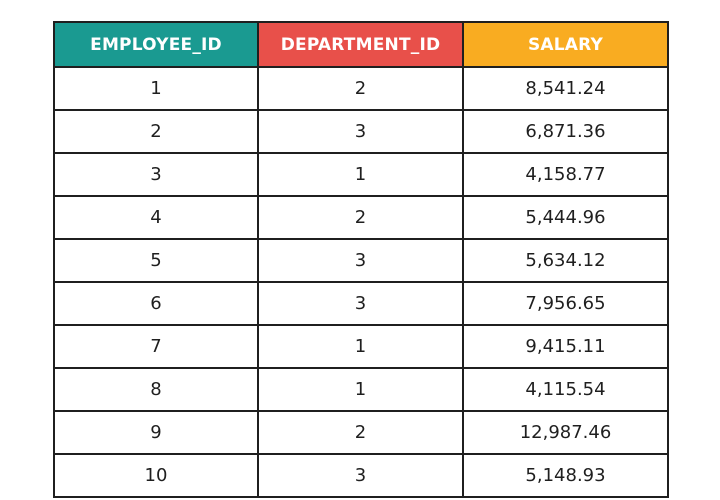 The image size is (720, 500). I want to click on table-row: 1 2 8,541.24, so click(361, 88).